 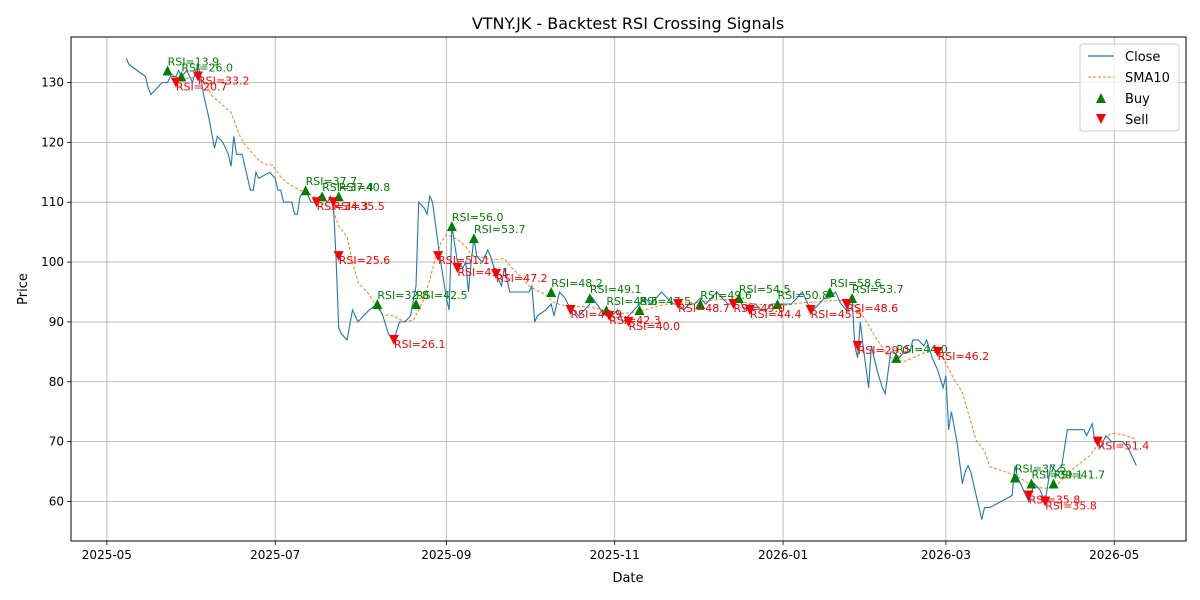 What do you see at coordinates (1147, 78) in the screenshot?
I see `legend-sma-label: SMA10` at bounding box center [1147, 78].